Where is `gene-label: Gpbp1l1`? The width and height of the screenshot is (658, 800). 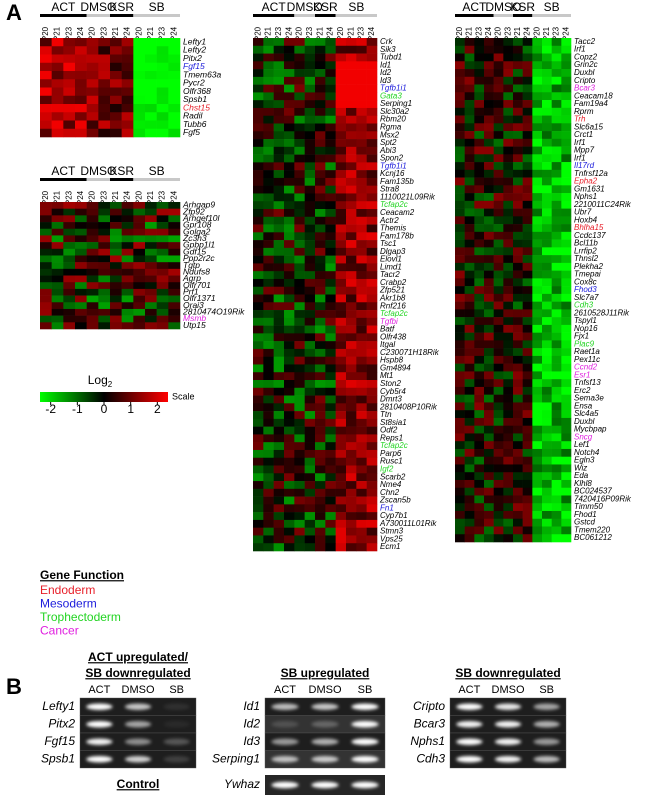
gene-label: Gpbp1l1 is located at coordinates (199, 245).